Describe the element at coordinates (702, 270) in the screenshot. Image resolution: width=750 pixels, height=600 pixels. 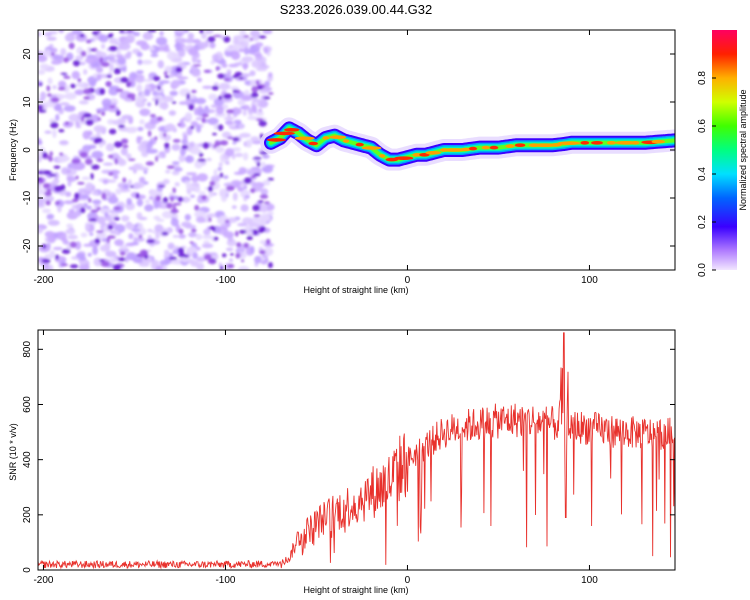
I see `colorbar-tick-label: 0.0` at that location.